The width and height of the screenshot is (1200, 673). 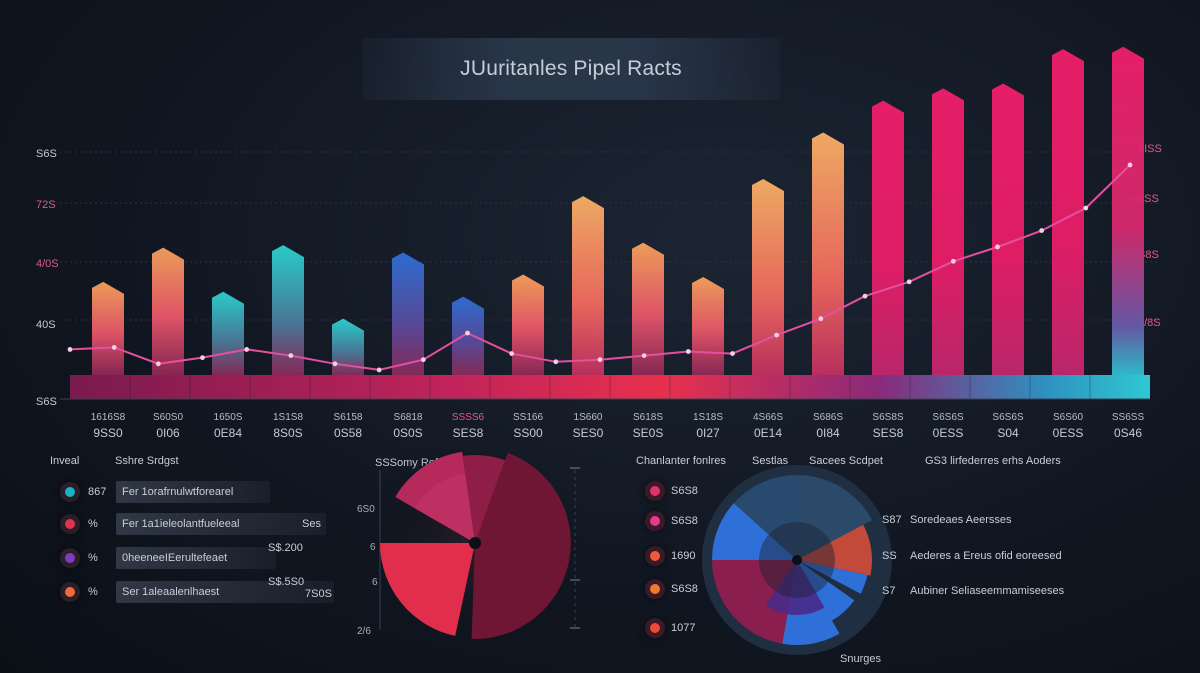 I want to click on legend-left-header-2: Sshre Srdgst, so click(x=147, y=461).